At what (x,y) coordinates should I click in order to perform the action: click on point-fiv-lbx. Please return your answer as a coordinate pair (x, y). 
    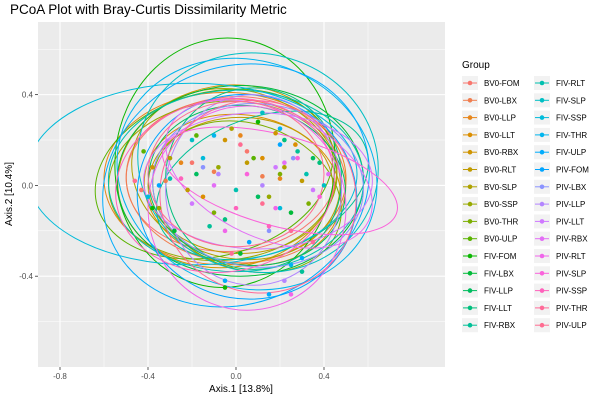
    Looking at the image, I should click on (174, 231).